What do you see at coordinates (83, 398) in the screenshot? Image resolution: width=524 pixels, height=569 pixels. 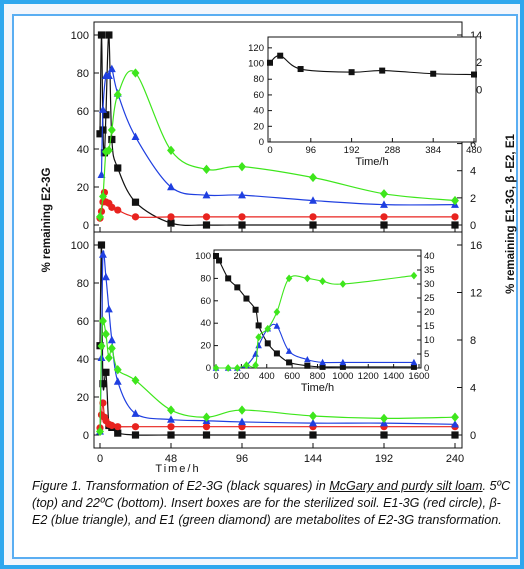 I see `y-tick-label-left: 20` at bounding box center [83, 398].